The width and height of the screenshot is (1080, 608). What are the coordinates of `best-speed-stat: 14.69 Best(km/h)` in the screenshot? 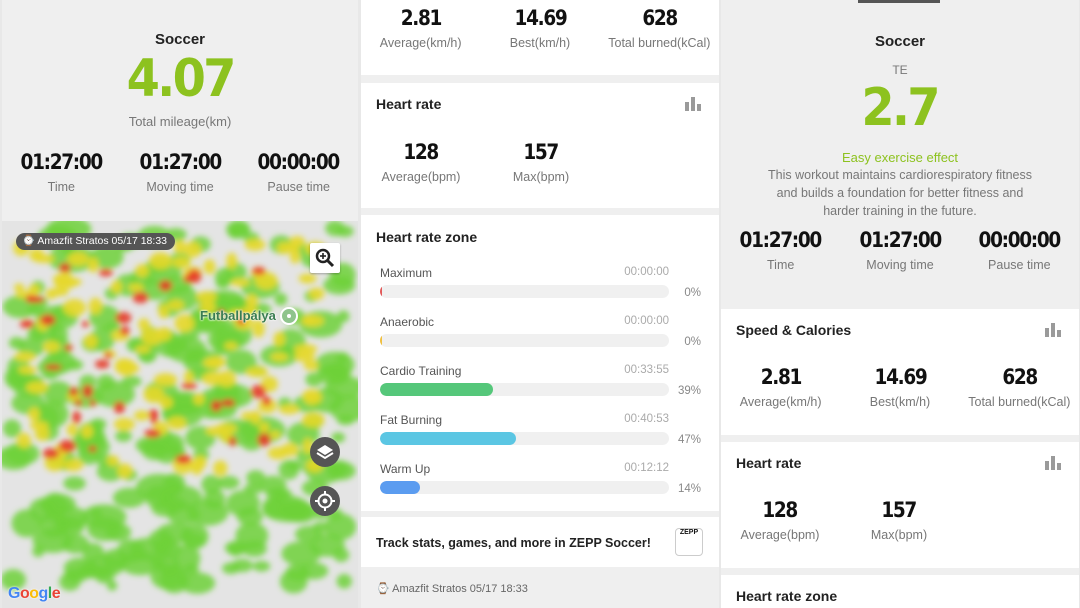 It's located at (539, 28).